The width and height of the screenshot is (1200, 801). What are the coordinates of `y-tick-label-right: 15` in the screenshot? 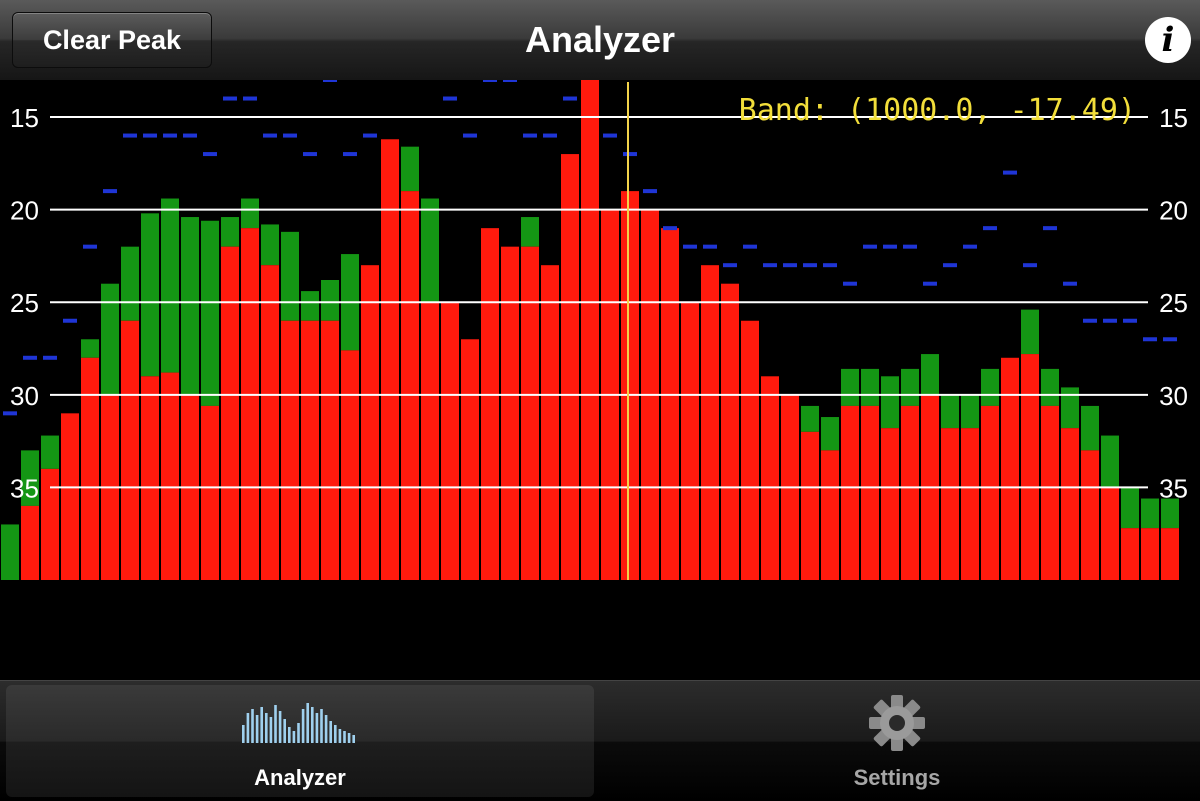 It's located at (1173, 118).